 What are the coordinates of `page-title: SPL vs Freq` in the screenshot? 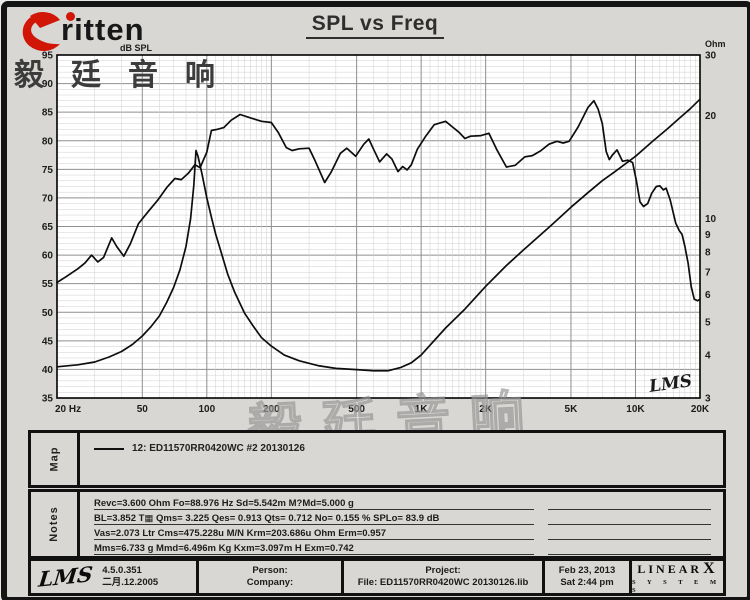 It's located at (375, 25).